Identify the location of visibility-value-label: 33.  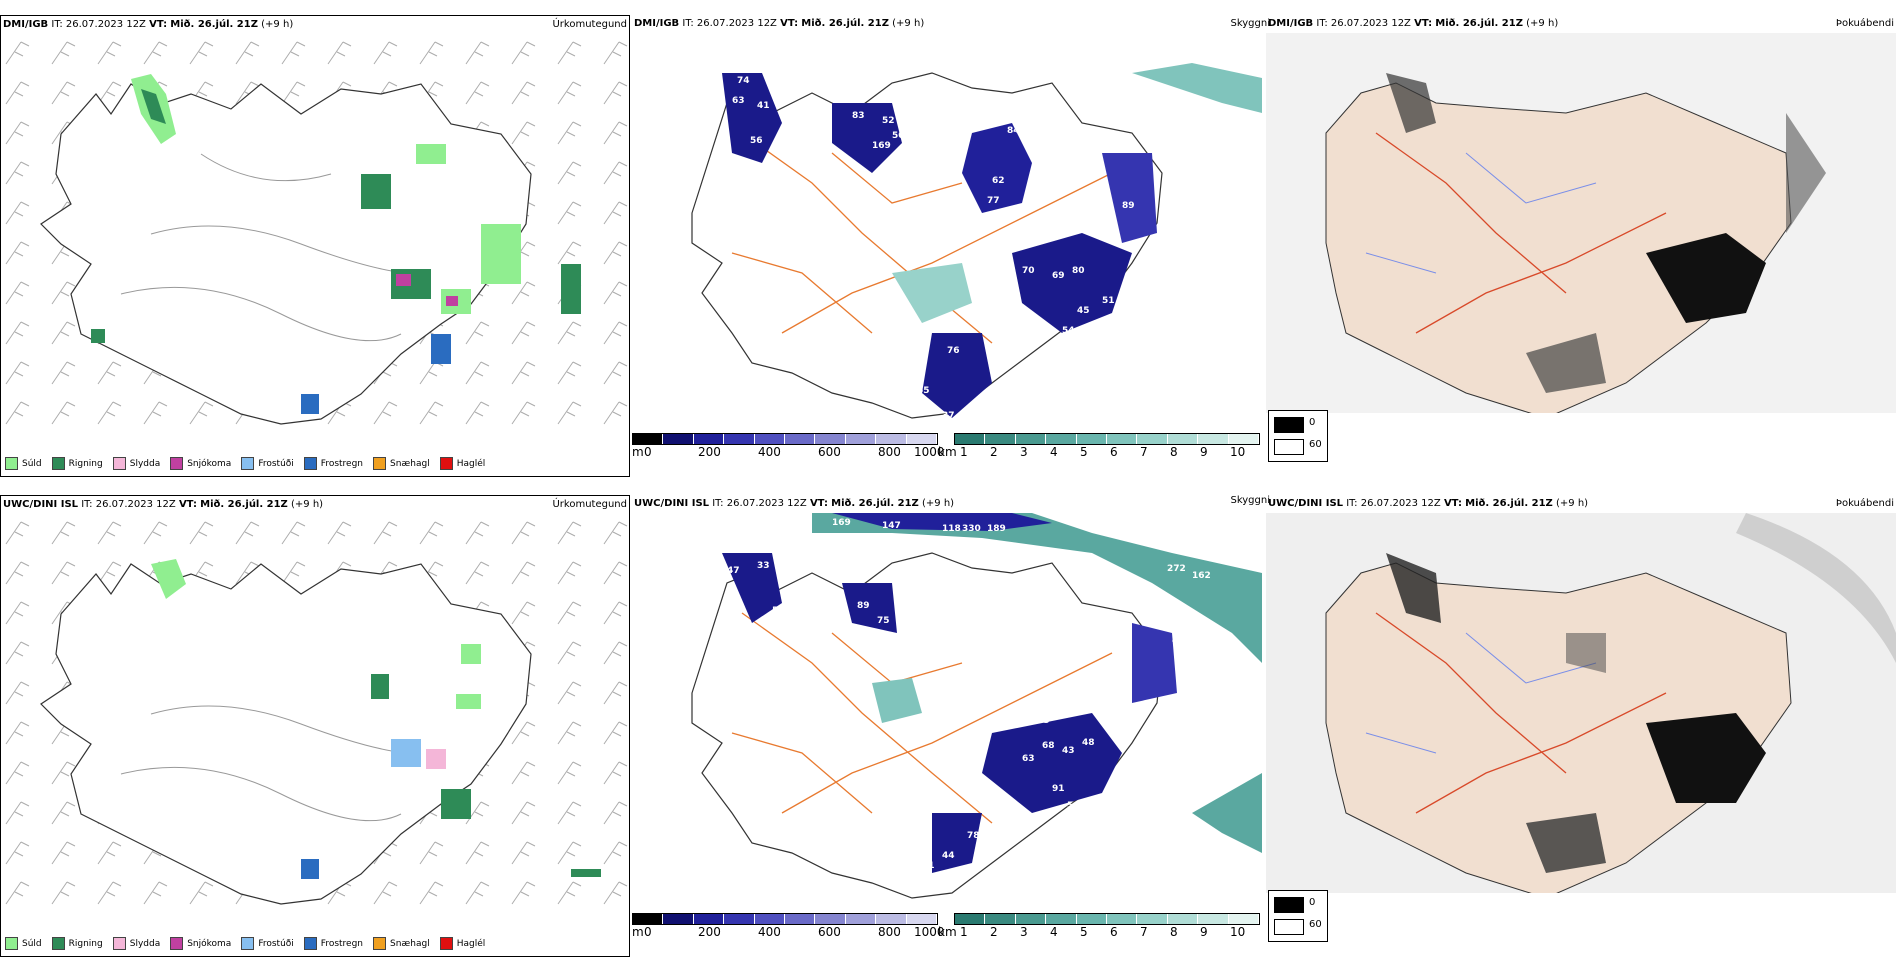
(763, 566).